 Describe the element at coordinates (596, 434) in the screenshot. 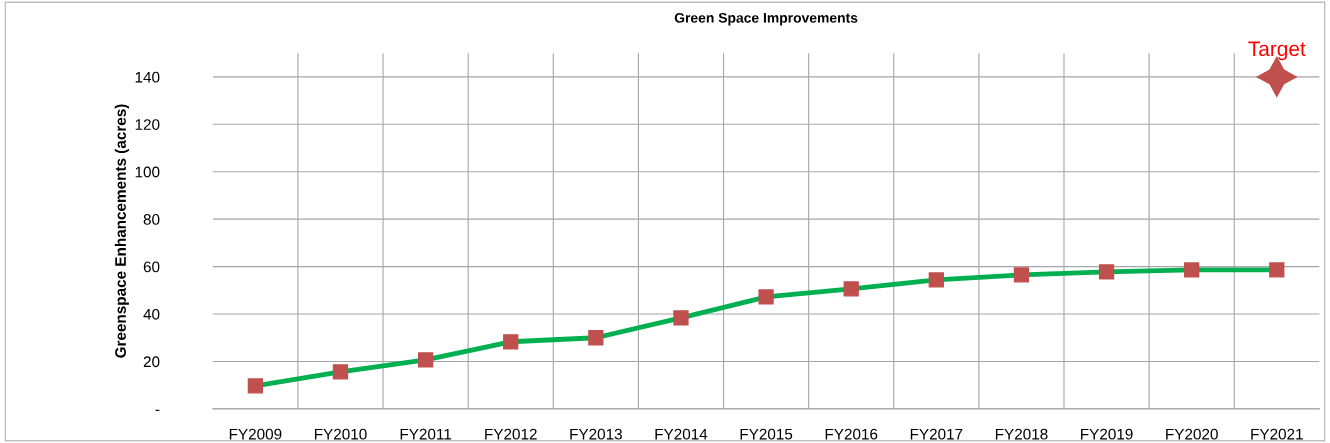

I see `x-tick-label: FY2013` at that location.